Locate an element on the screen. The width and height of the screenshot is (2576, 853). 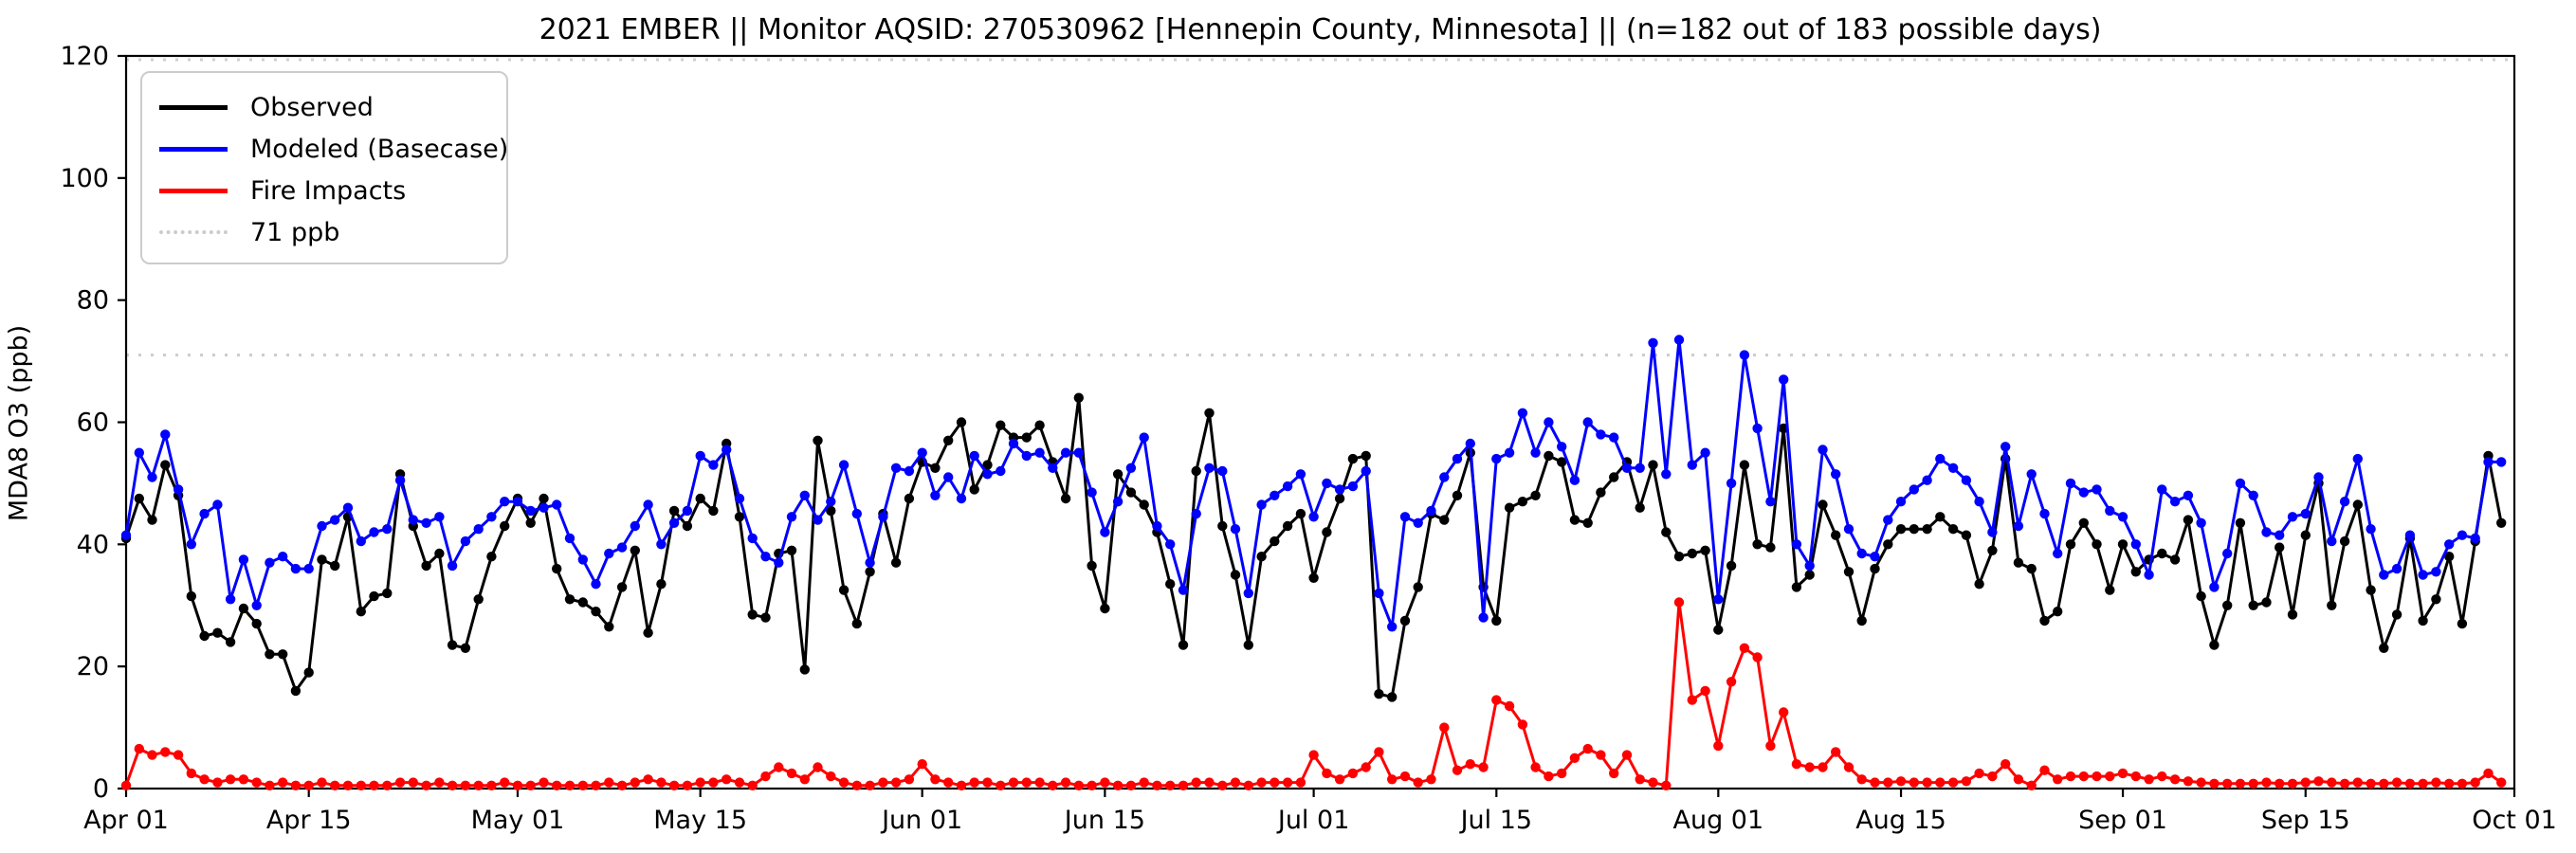
threshold-line-swatch is located at coordinates (193, 232).